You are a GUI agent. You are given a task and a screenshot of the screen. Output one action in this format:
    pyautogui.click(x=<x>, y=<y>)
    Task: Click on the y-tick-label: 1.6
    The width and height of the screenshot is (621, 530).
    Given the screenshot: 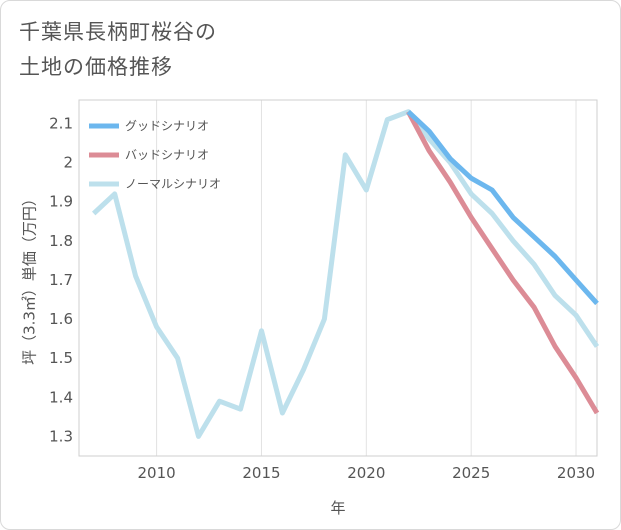 What is the action you would take?
    pyautogui.click(x=61, y=319)
    